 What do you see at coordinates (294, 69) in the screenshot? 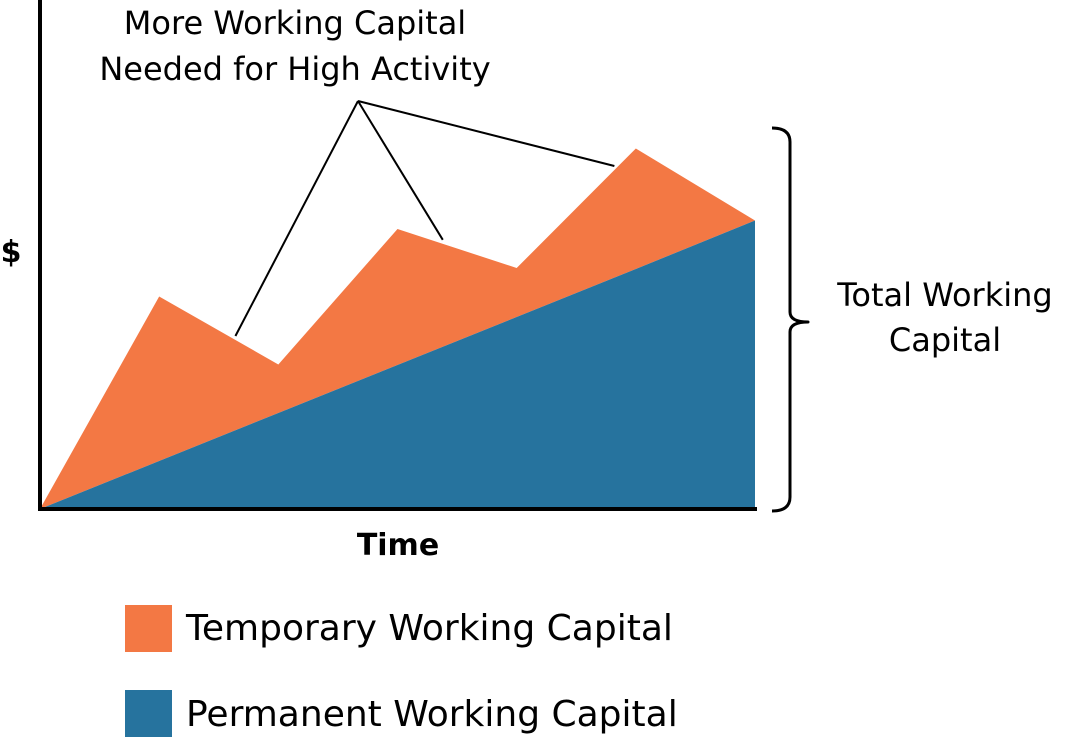
I see `annotation-high-activity-line-2: Needed for High Activity` at bounding box center [294, 69].